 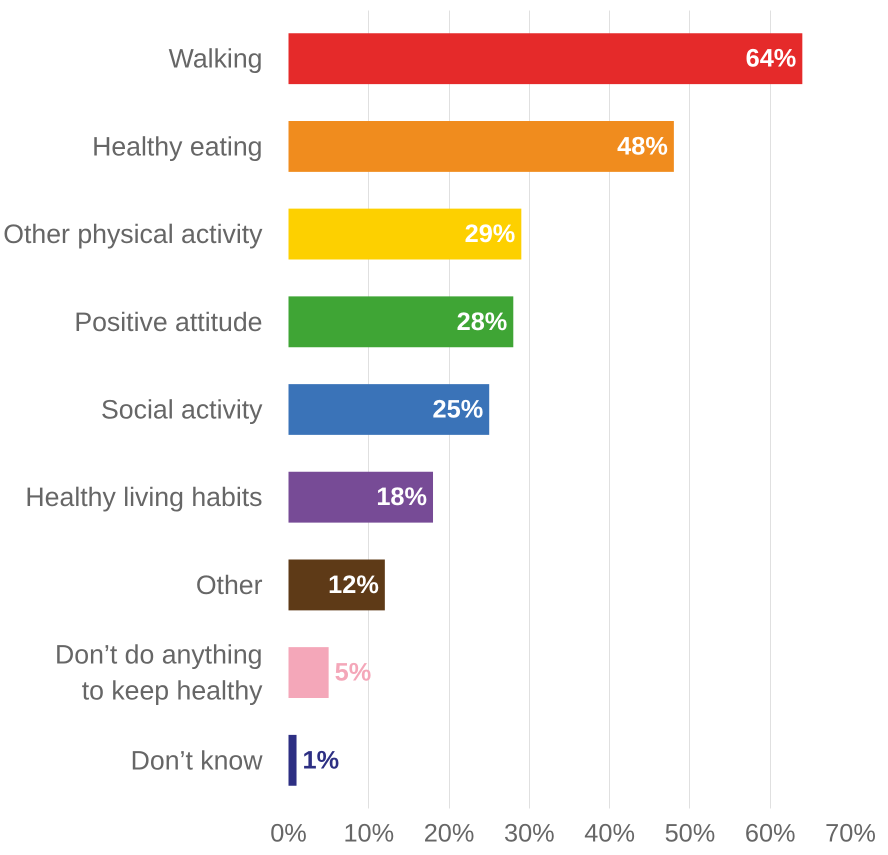 I want to click on x-tick-label: 60%, so click(x=770, y=834).